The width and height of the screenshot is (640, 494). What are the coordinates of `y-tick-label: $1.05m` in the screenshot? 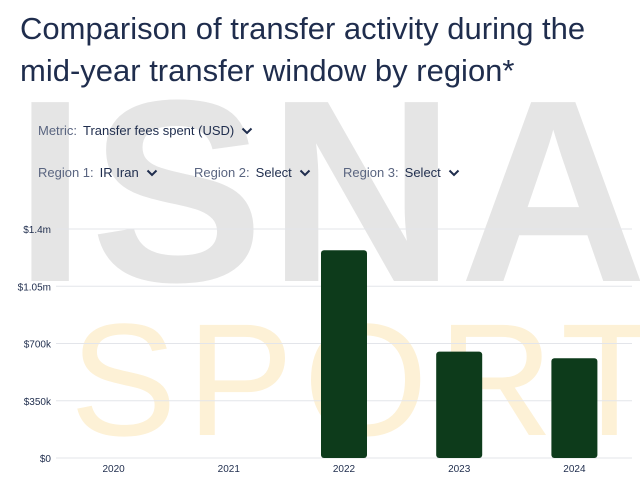 It's located at (34, 287).